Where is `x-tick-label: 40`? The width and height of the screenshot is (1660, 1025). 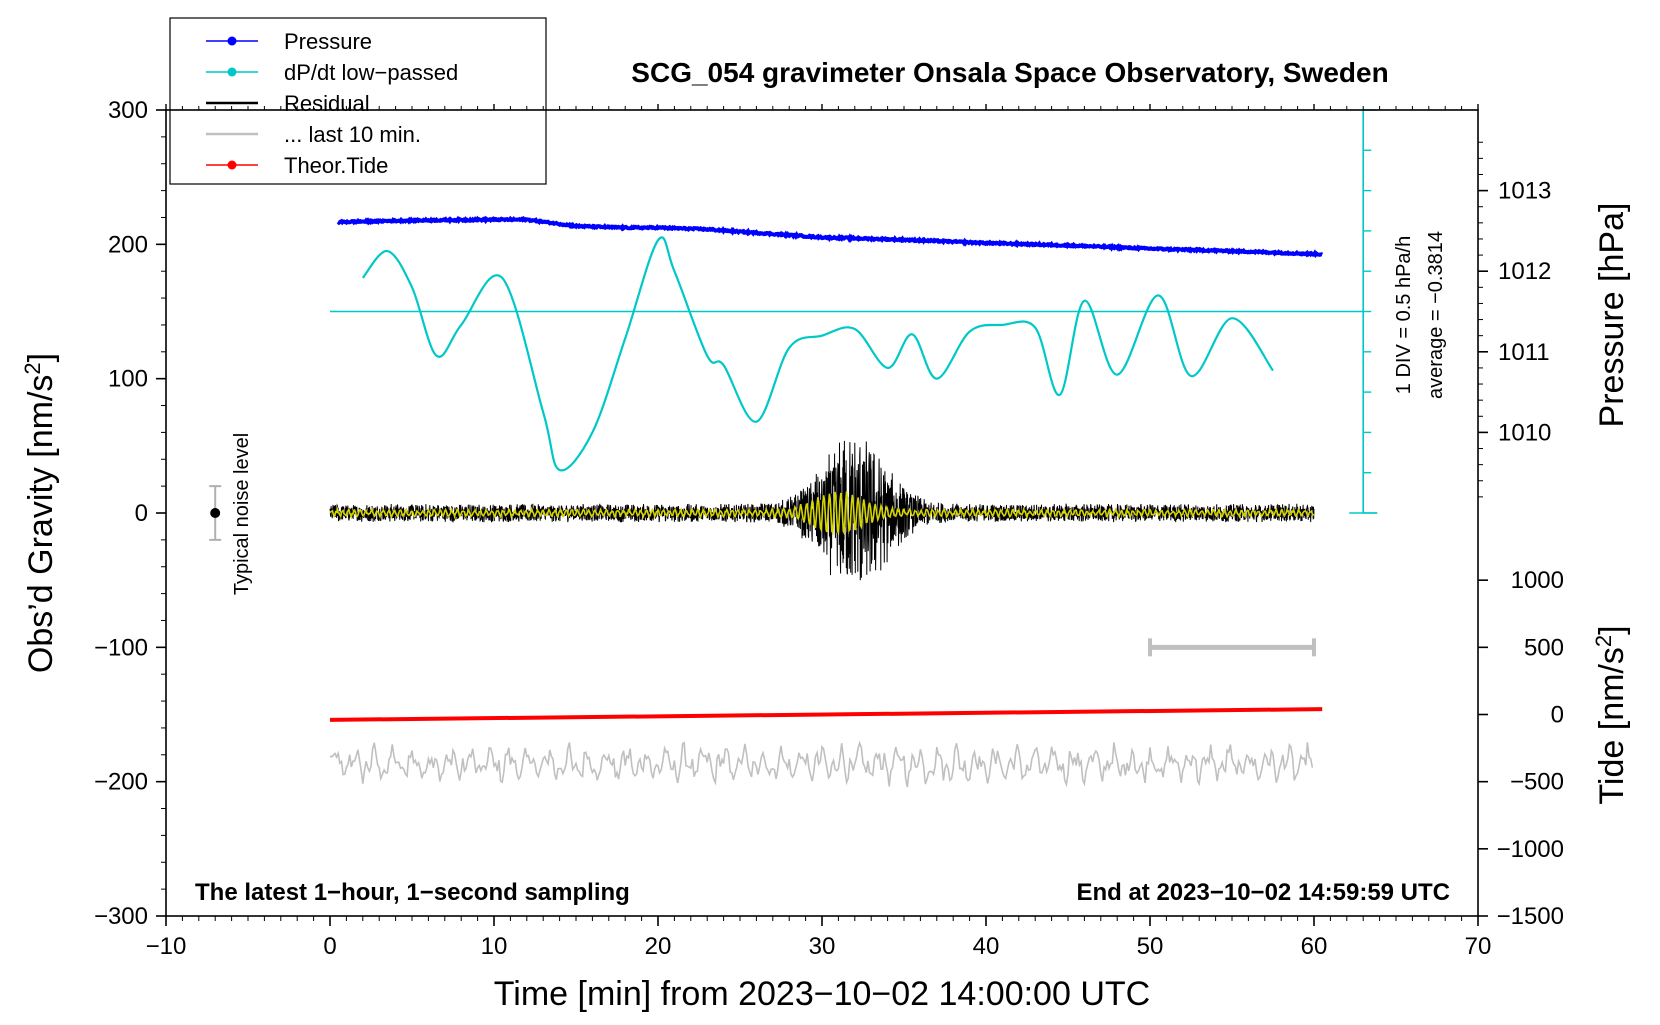 x-tick-label: 40 is located at coordinates (986, 946).